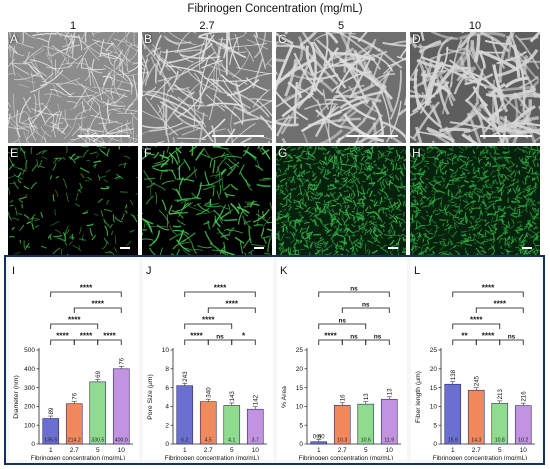 Image resolution: width=550 pixels, height=469 pixels. I want to click on y-tick-label: 15, so click(300, 388).